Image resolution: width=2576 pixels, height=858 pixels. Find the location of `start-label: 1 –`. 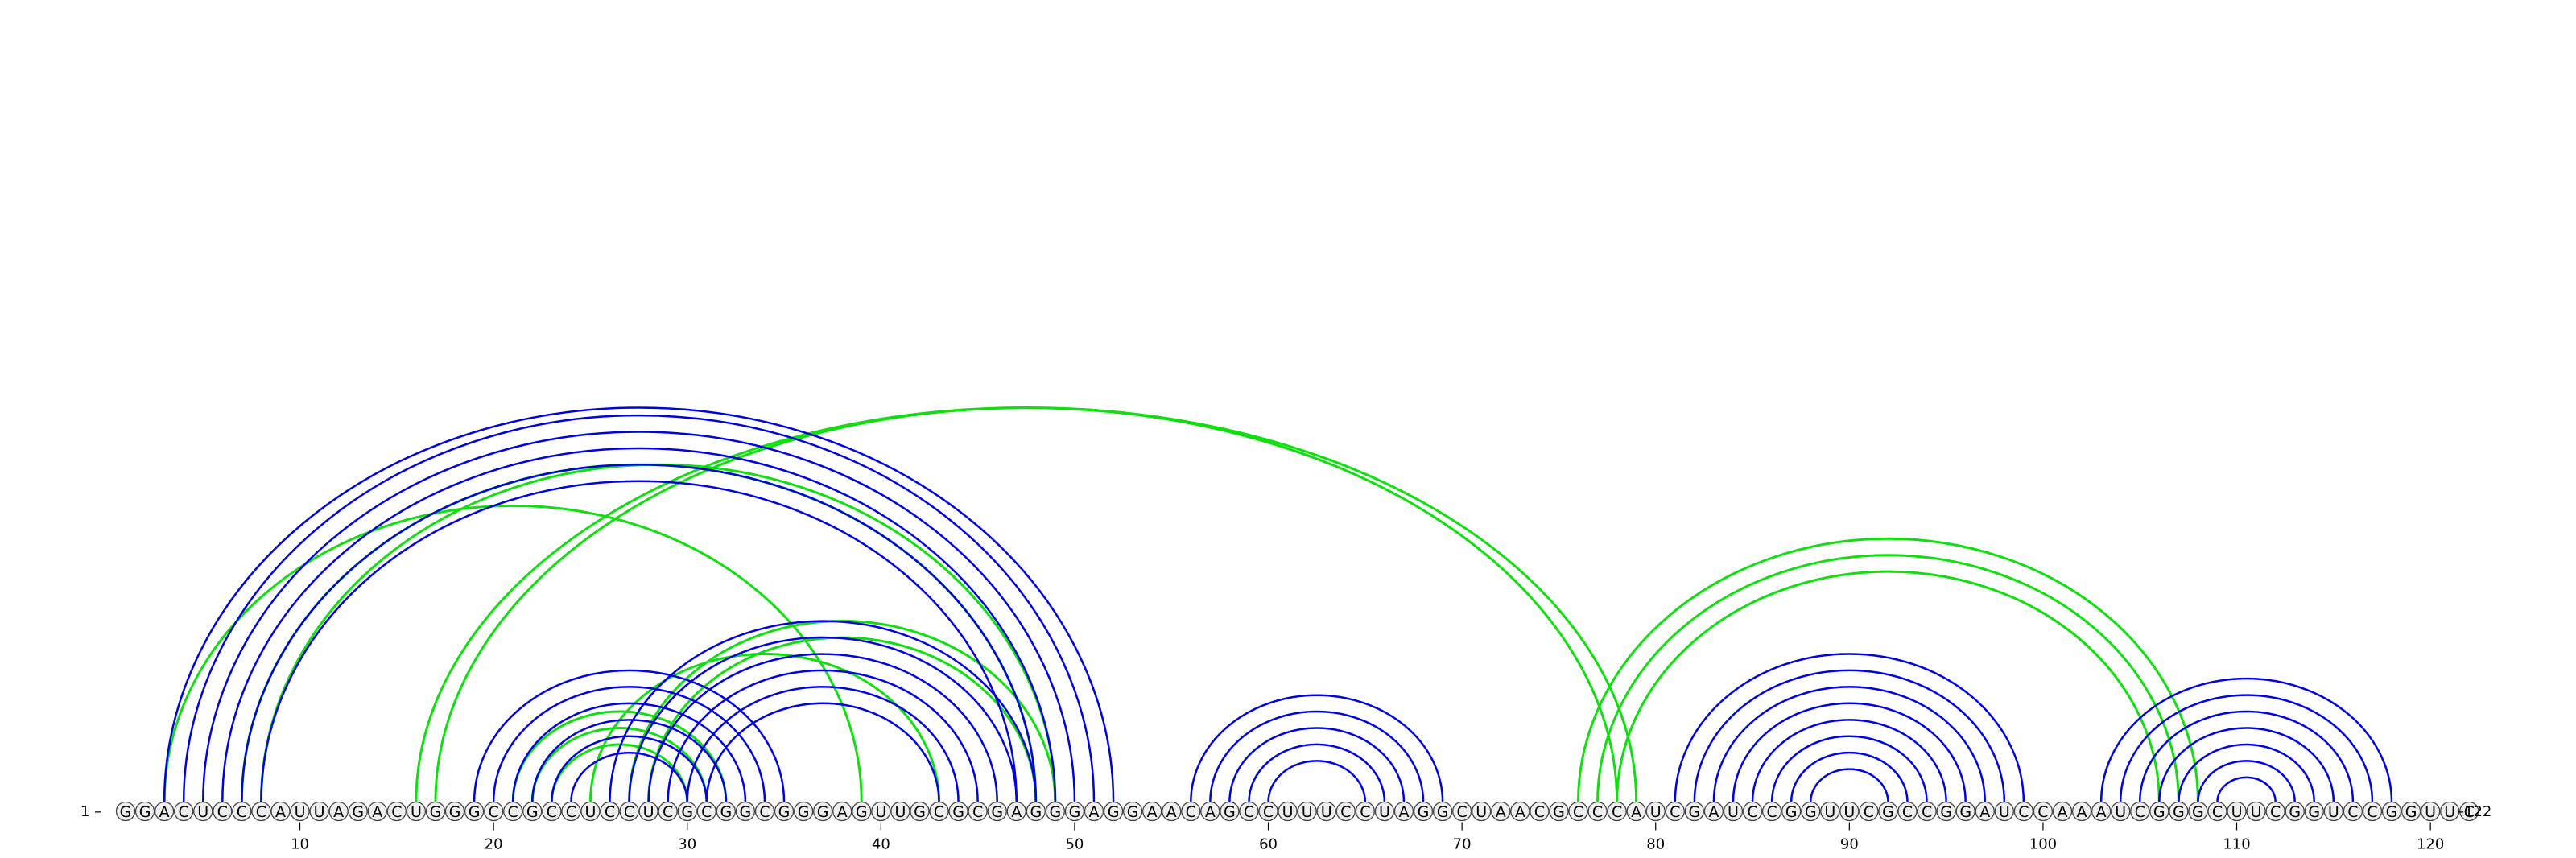

start-label: 1 – is located at coordinates (90, 812).